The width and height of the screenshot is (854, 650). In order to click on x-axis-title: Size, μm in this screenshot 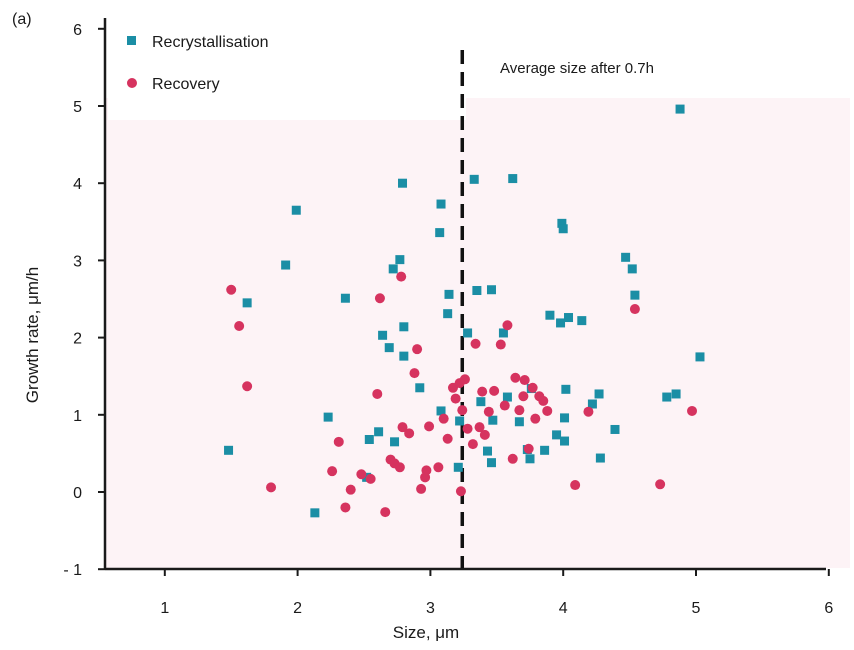, I will do `click(426, 632)`.